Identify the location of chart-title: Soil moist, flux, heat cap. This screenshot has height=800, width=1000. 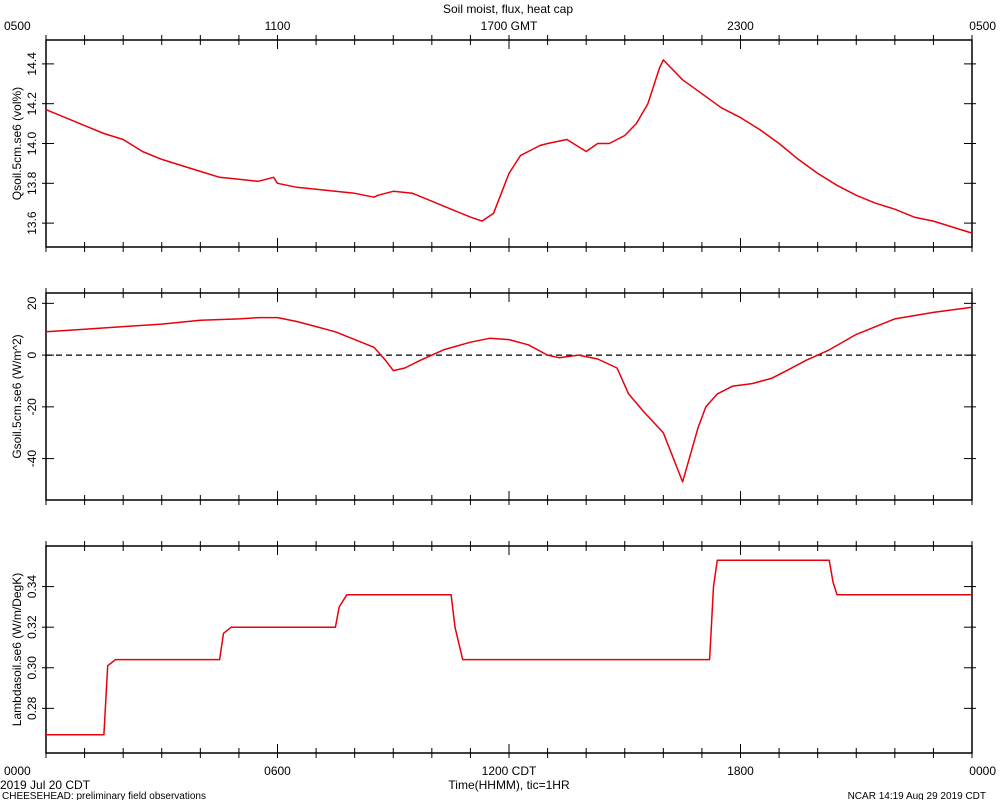
(508, 9).